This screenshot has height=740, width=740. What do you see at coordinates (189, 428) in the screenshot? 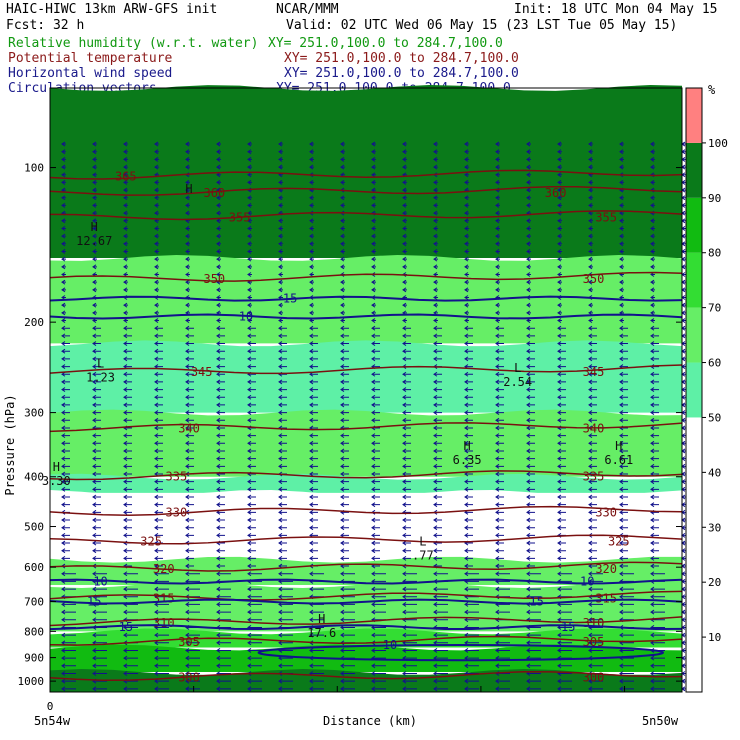
I see `theta-label-340: 340` at bounding box center [189, 428].